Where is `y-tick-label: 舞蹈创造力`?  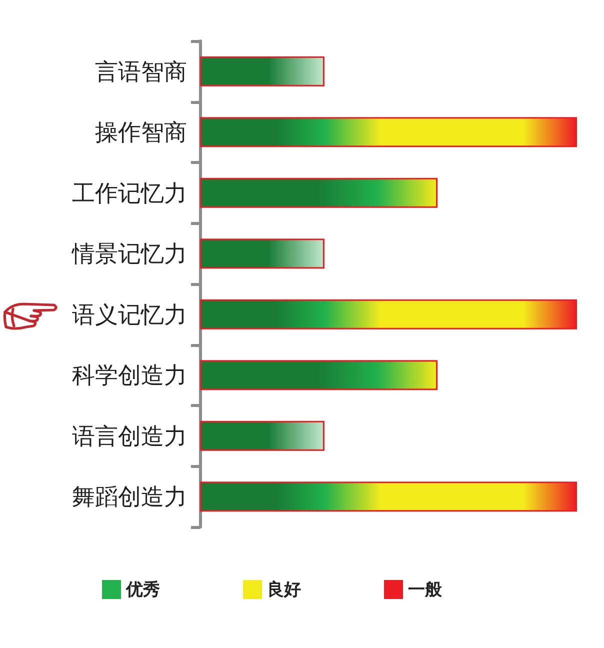 y-tick-label: 舞蹈创造力 is located at coordinates (129, 497).